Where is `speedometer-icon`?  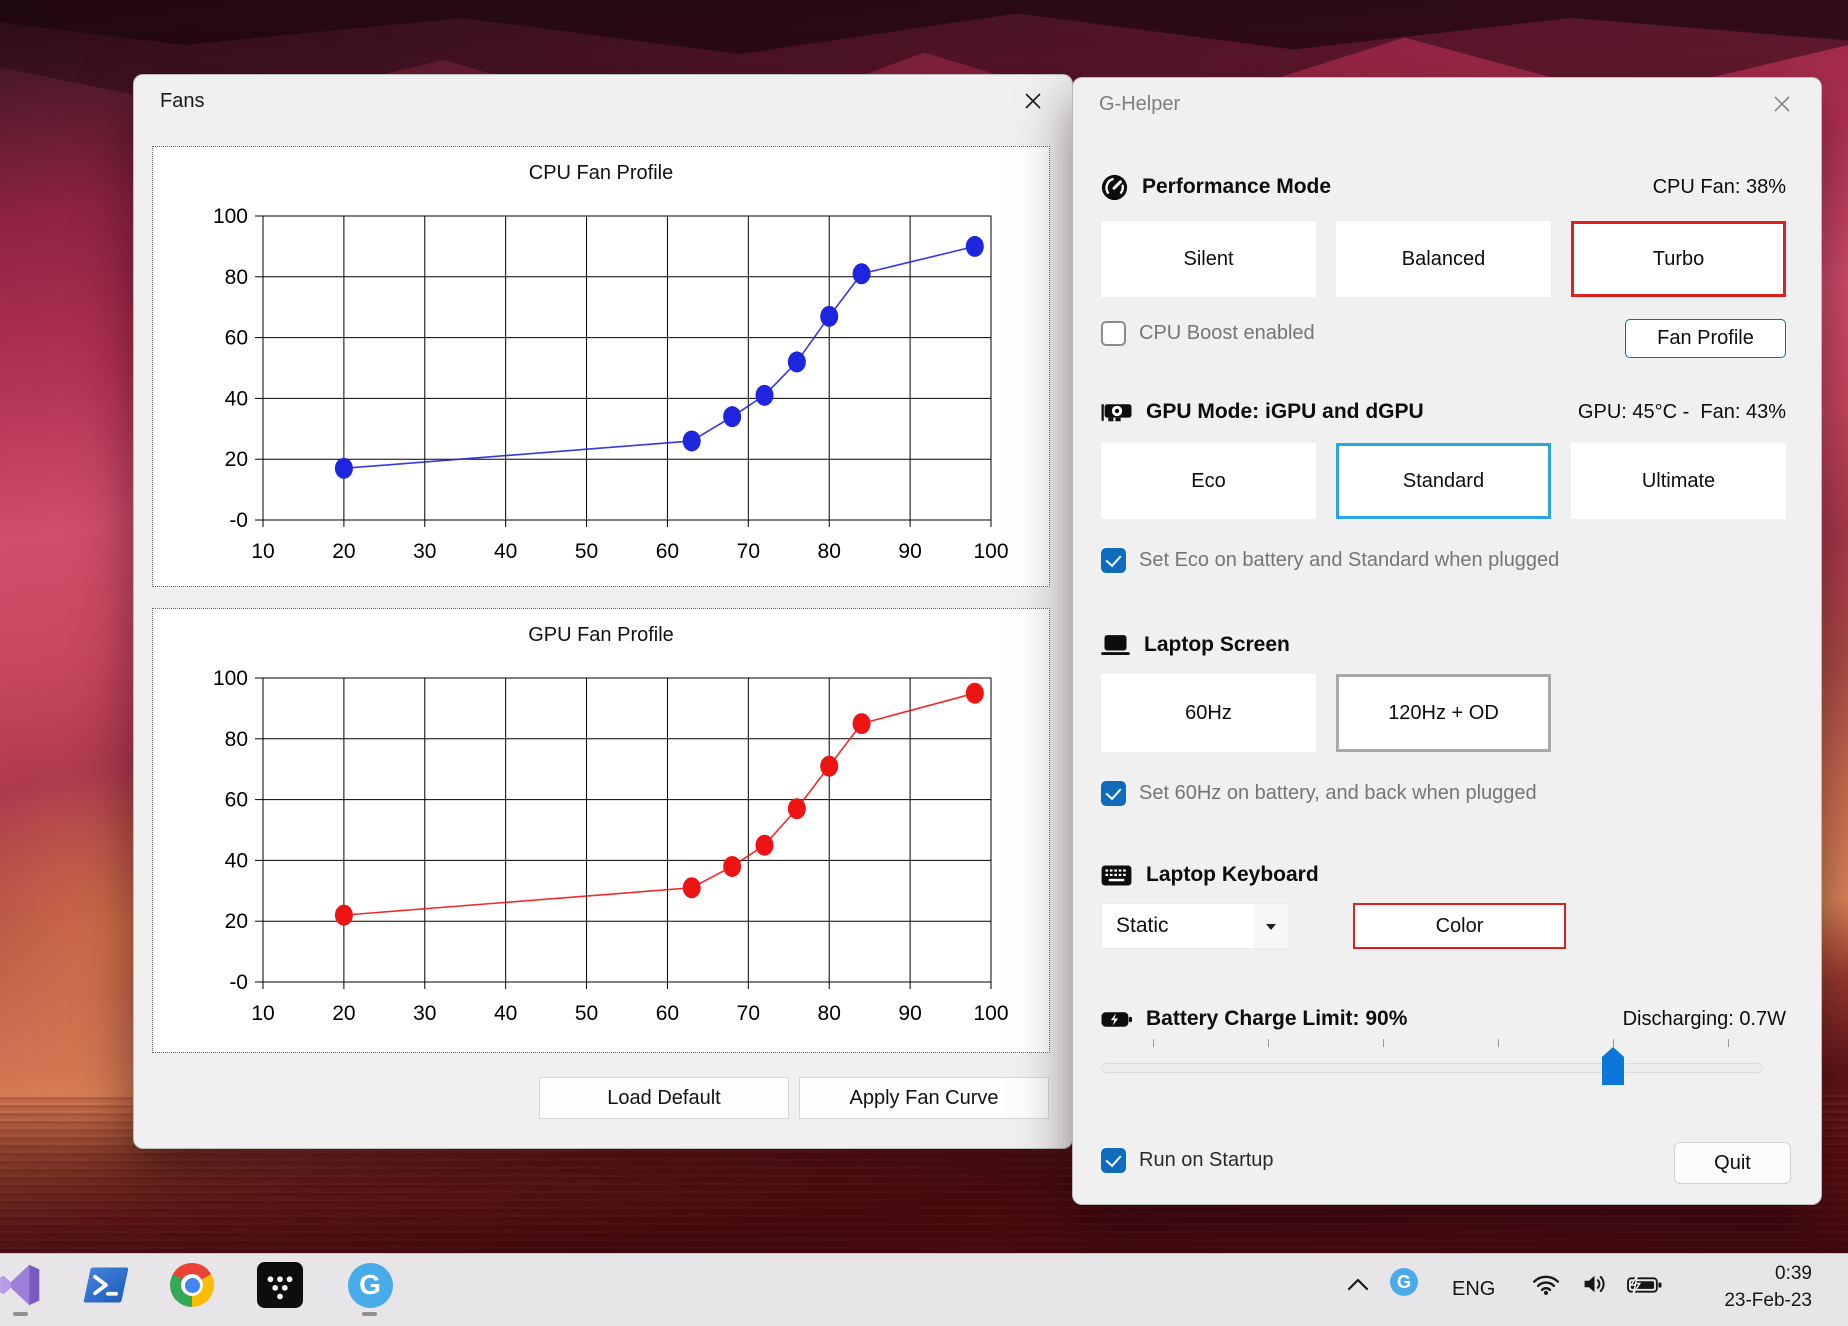
speedometer-icon is located at coordinates (1114, 187).